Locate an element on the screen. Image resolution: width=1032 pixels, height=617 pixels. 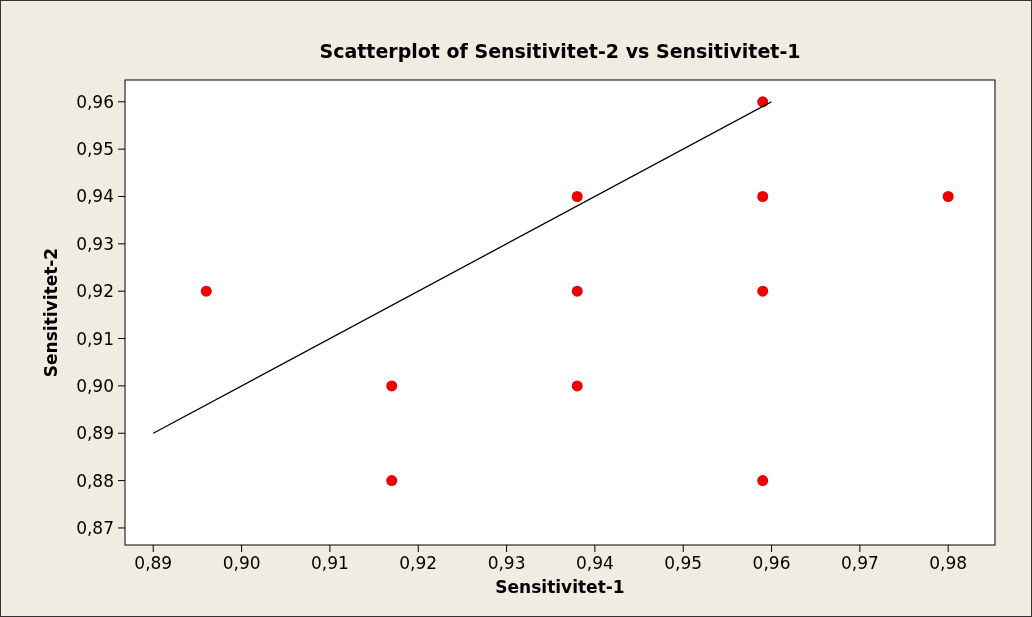
y-tick-label: 0,87 is located at coordinates (95, 527).